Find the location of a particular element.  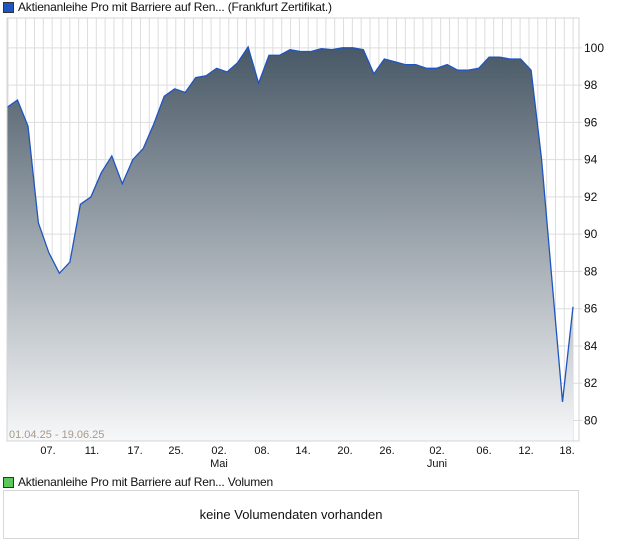

no-volume-message: keine Volumendaten vorhanden is located at coordinates (291, 514).